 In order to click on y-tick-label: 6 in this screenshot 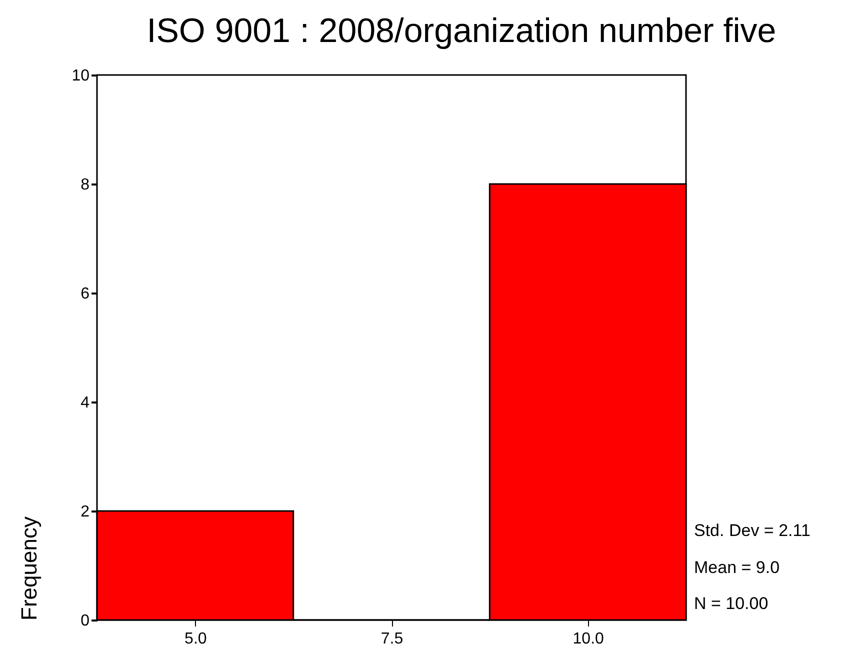, I will do `click(85, 294)`.